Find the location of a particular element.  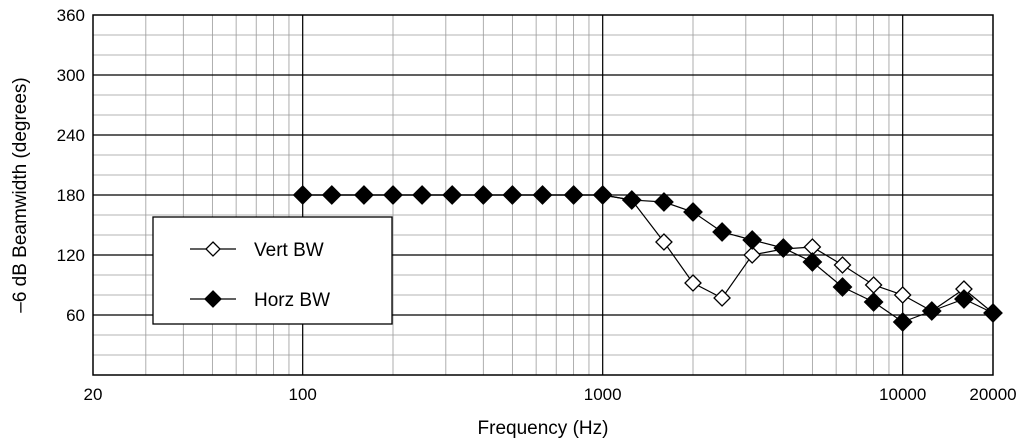

y-axis-label: –6 dB Beamwidth (degrees) is located at coordinates (20, 195).